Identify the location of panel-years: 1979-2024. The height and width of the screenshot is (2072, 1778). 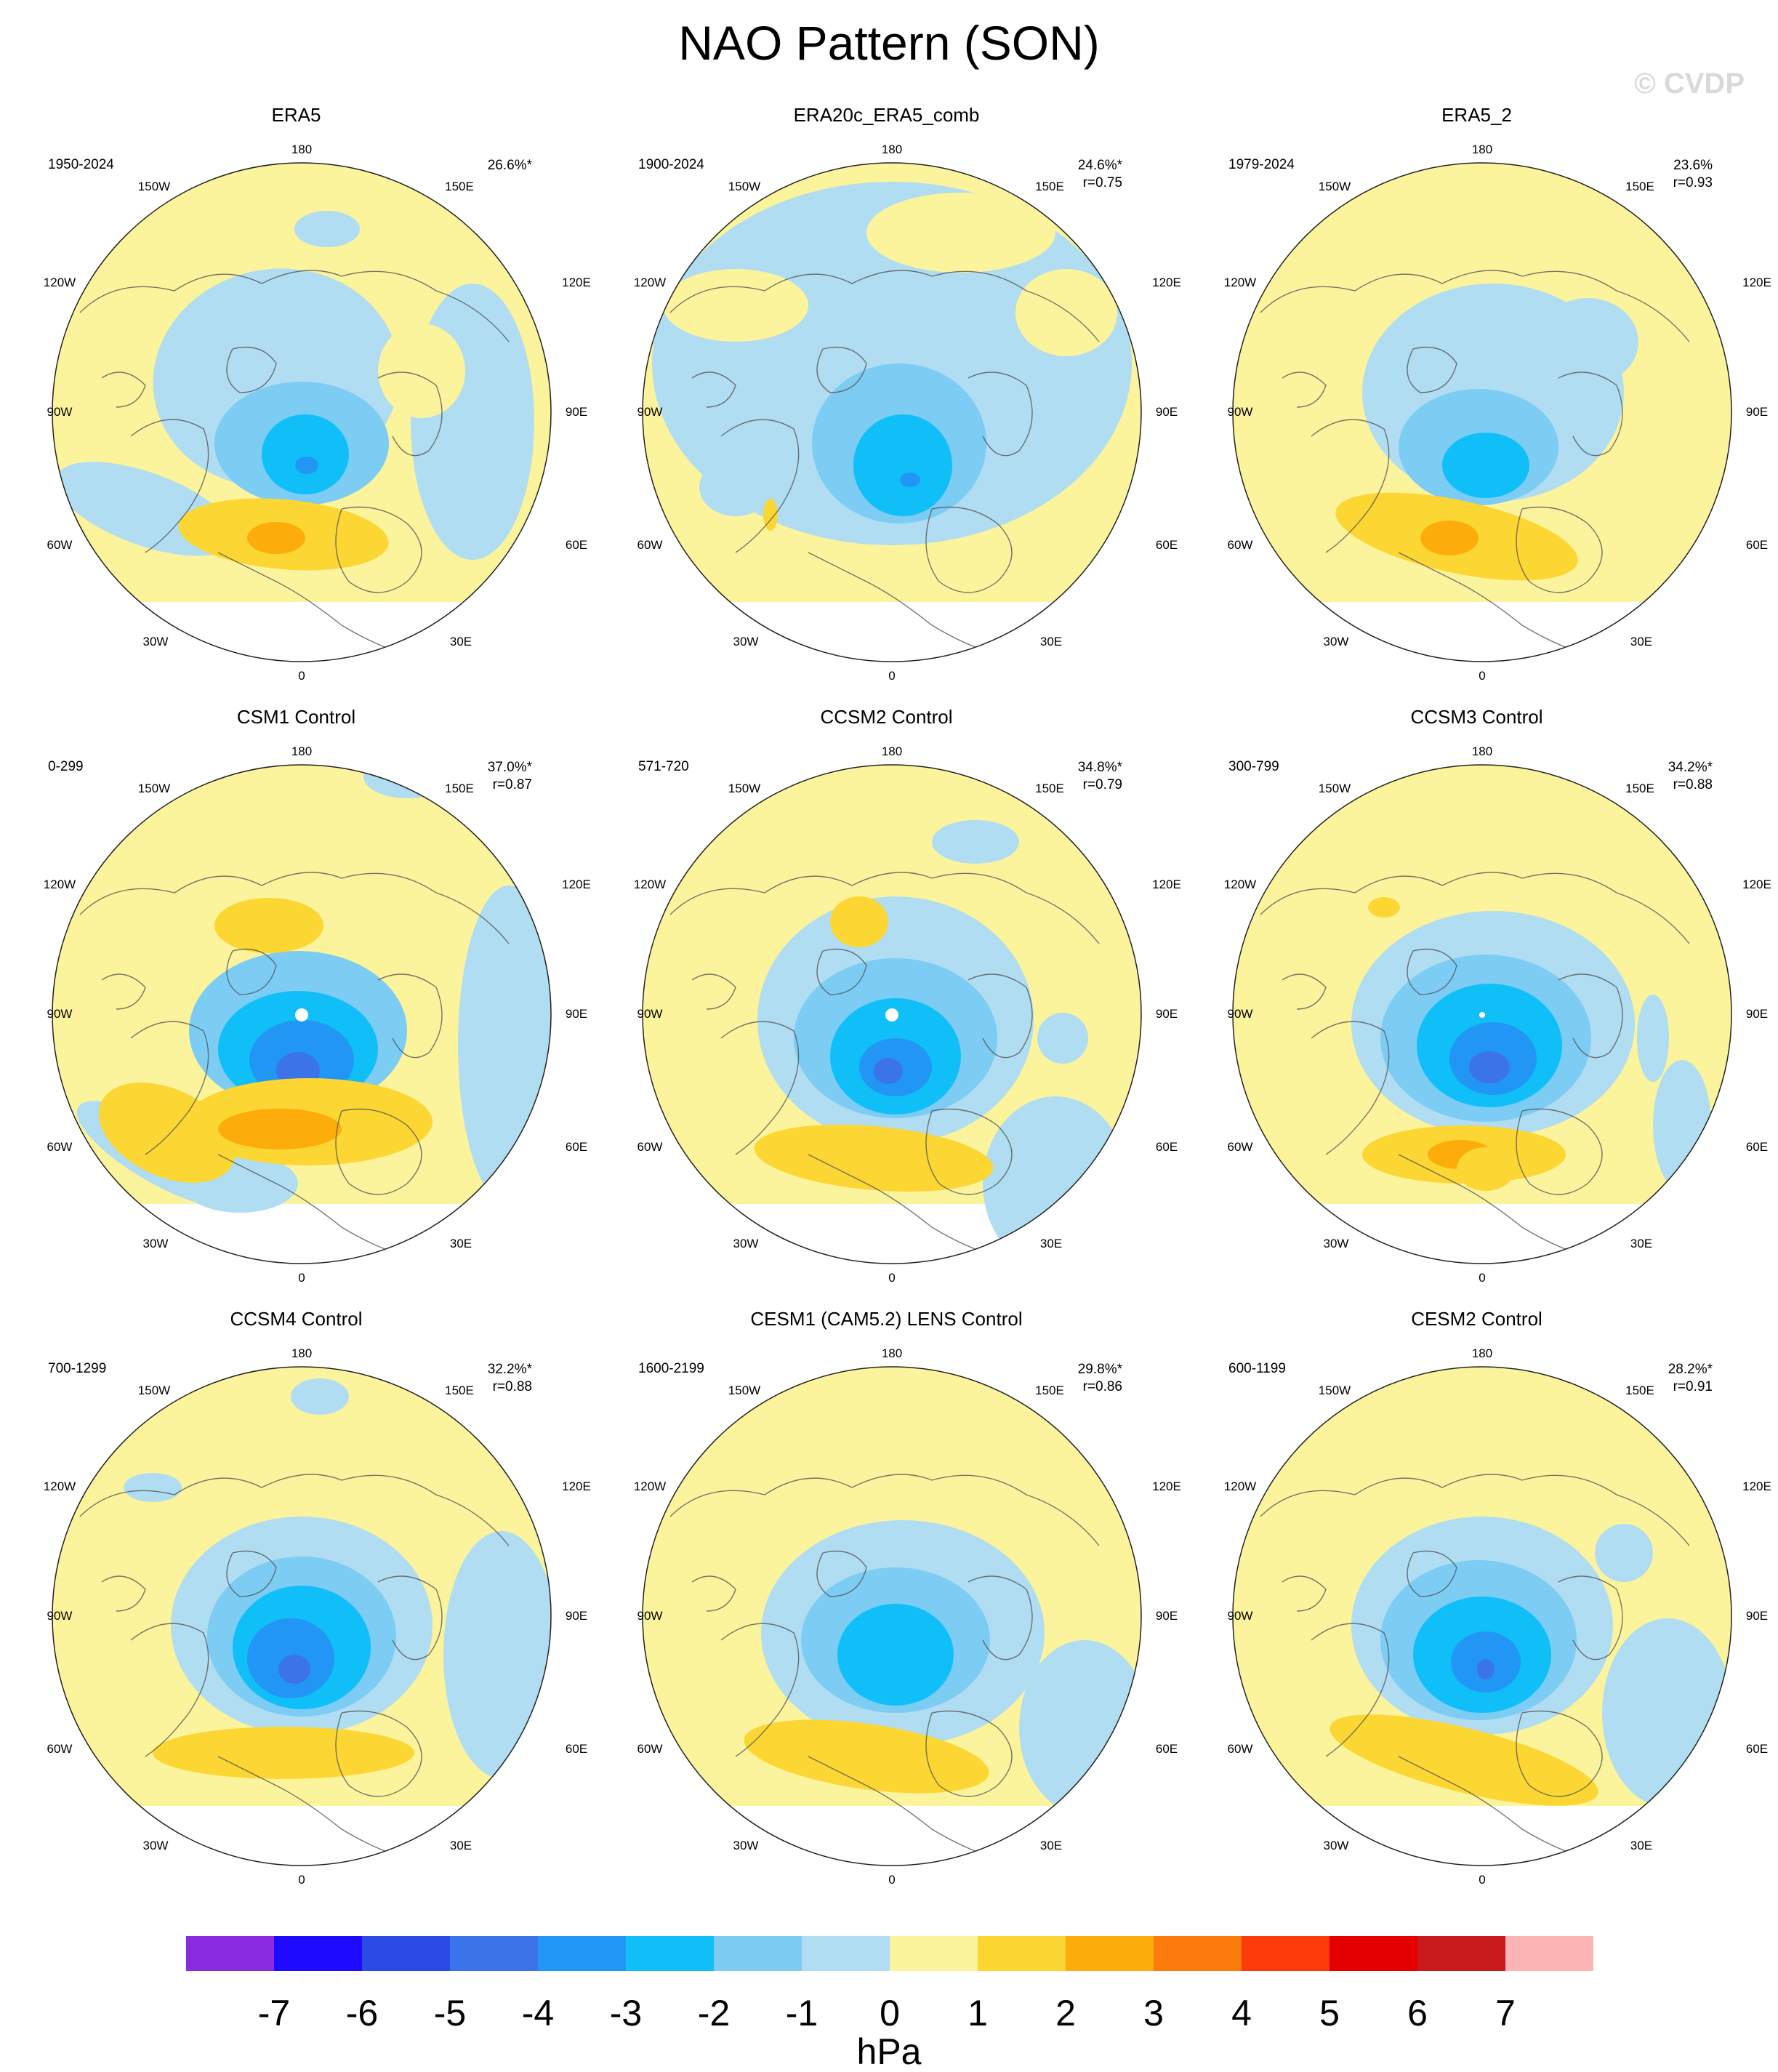
(1261, 164).